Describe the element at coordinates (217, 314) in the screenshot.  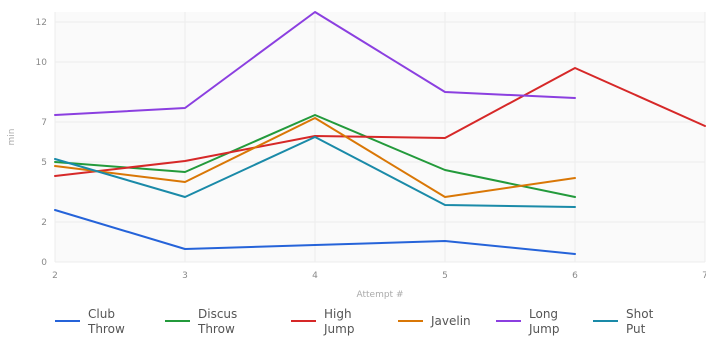
I see `legend-label: Discus` at that location.